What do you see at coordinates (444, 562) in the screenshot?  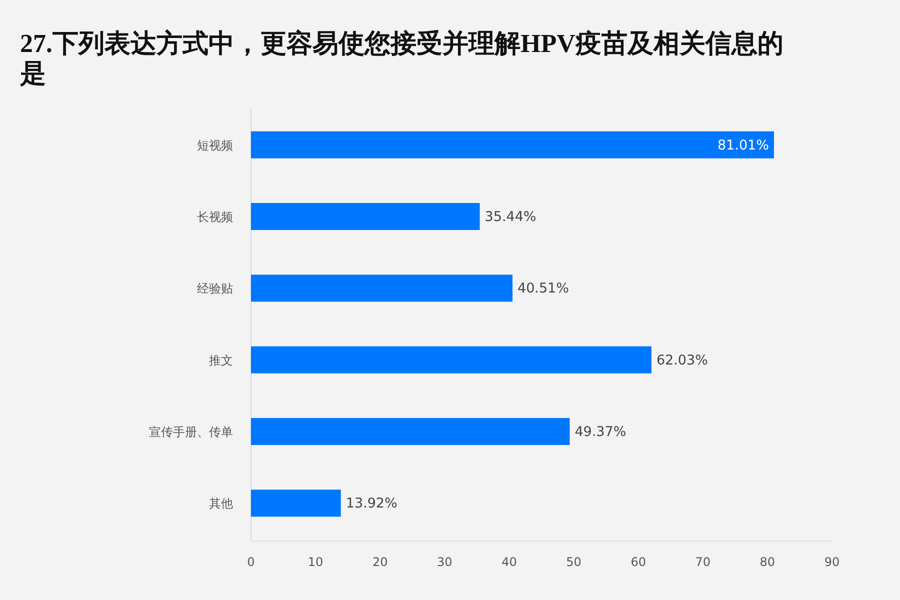 I see `x-tick-label: 30` at bounding box center [444, 562].